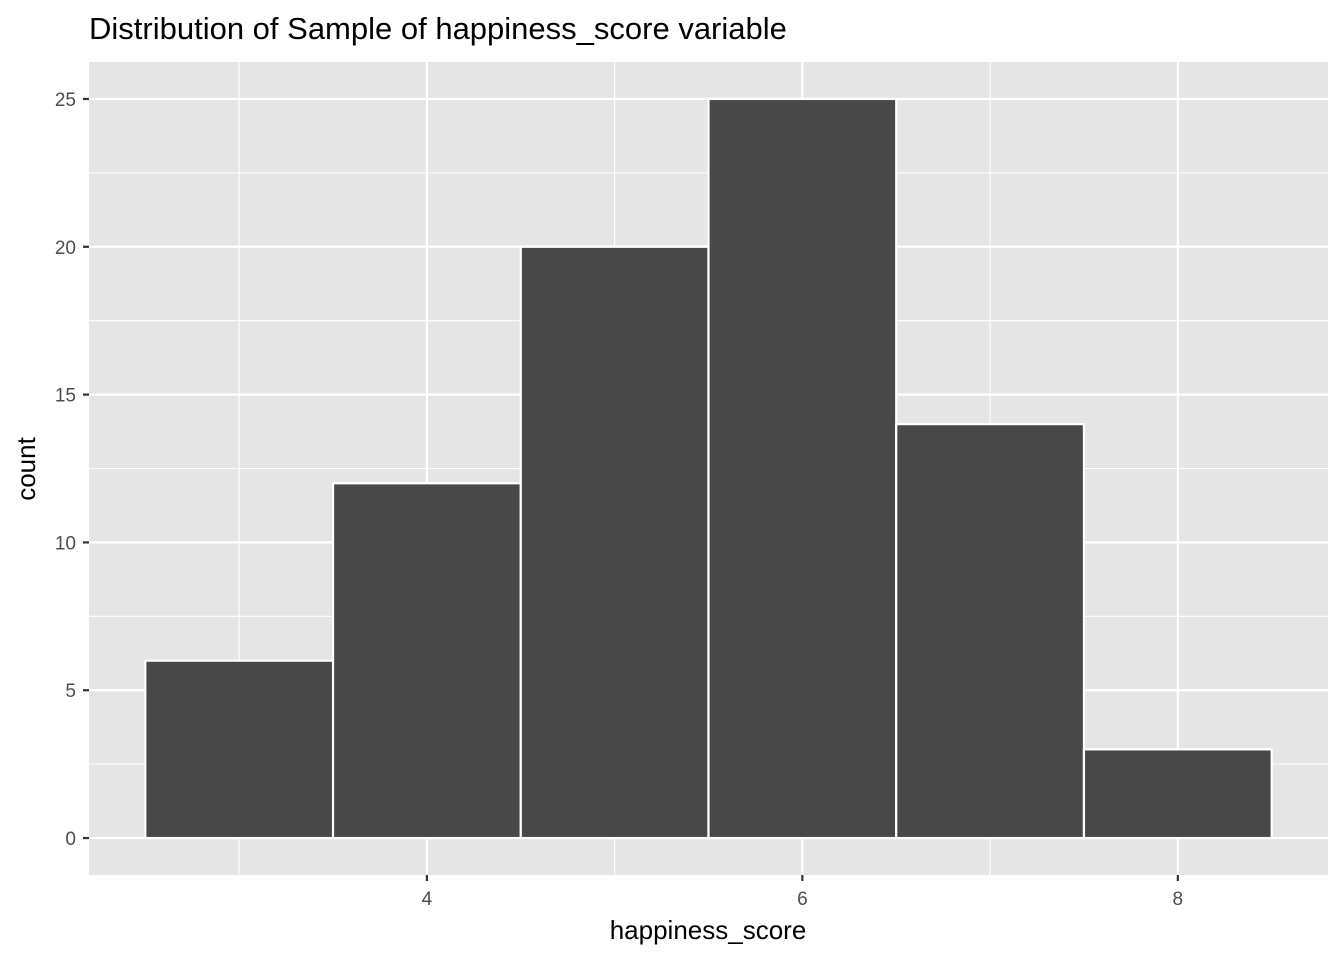  I want to click on y-axis-title: count, so click(26, 468).